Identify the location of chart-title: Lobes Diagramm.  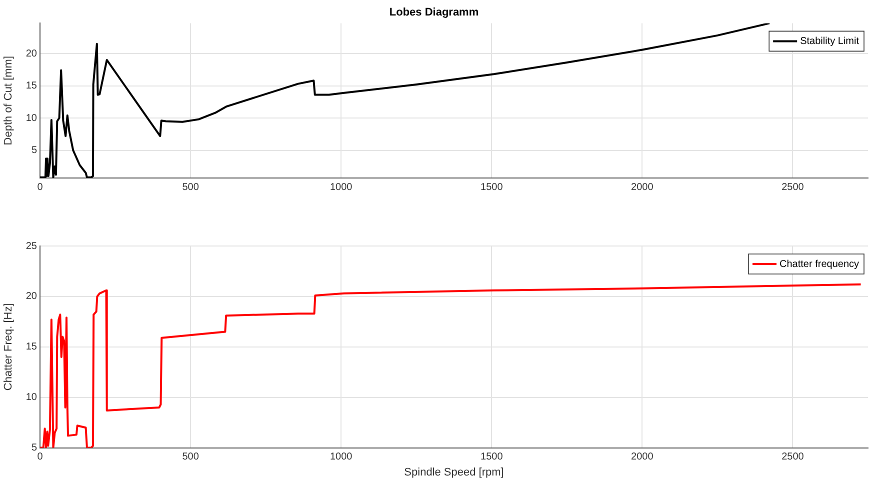
(434, 12).